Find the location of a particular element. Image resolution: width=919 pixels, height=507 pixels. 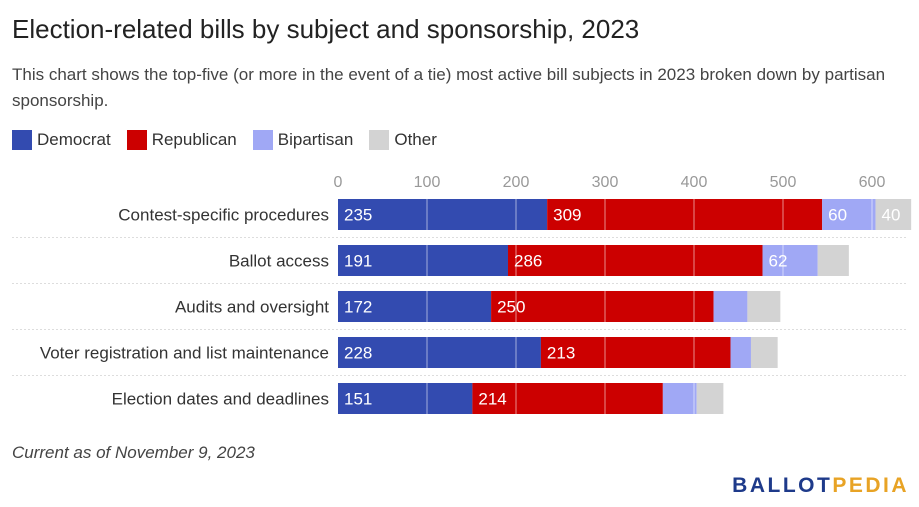

bar-other-ballot-access is located at coordinates (833, 260).